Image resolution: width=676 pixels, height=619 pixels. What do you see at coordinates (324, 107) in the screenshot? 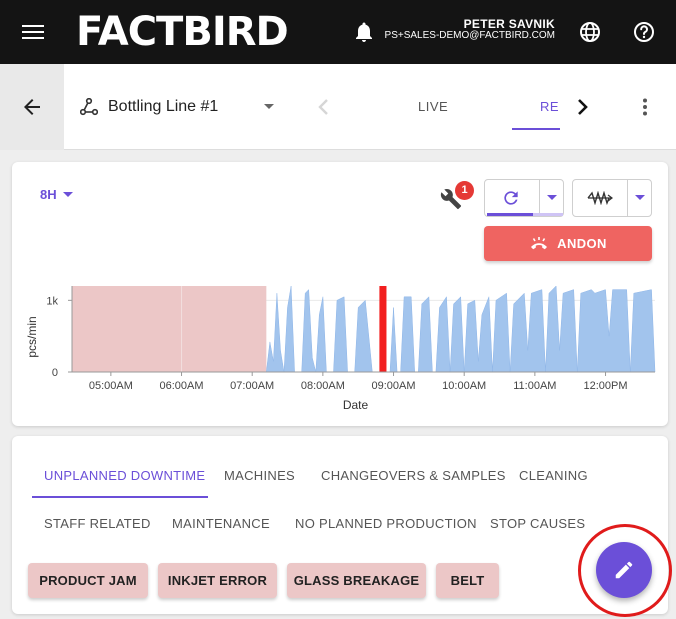
I see `chevron-left-icon` at bounding box center [324, 107].